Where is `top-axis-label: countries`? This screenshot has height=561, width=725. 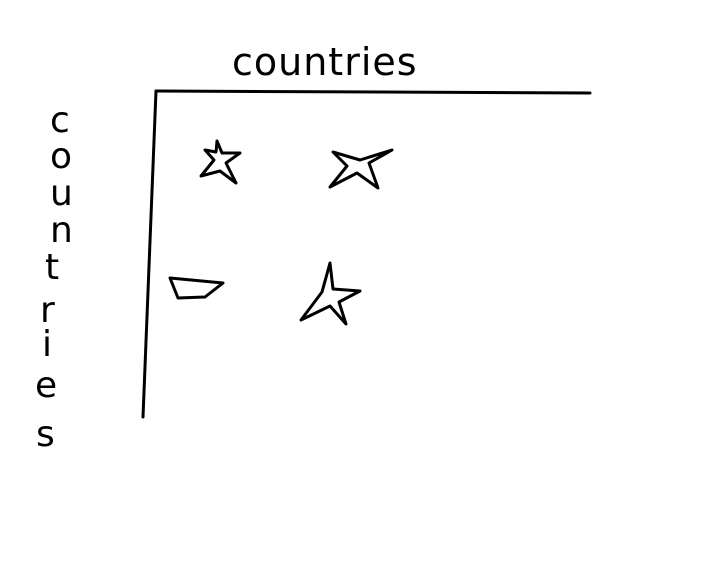
top-axis-label: countries is located at coordinates (325, 62).